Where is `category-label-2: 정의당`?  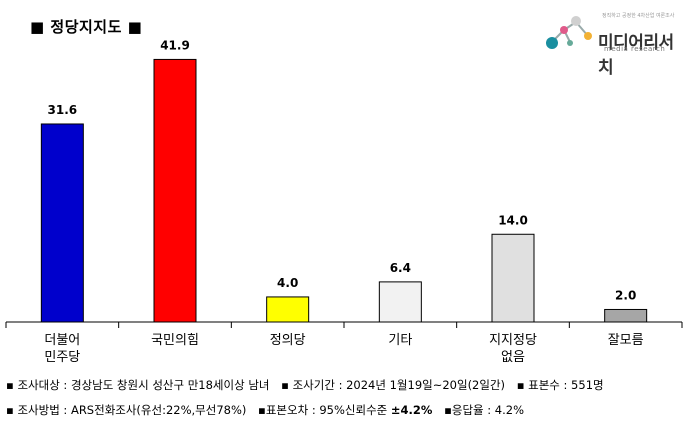
category-label-2: 정의당 is located at coordinates (288, 340).